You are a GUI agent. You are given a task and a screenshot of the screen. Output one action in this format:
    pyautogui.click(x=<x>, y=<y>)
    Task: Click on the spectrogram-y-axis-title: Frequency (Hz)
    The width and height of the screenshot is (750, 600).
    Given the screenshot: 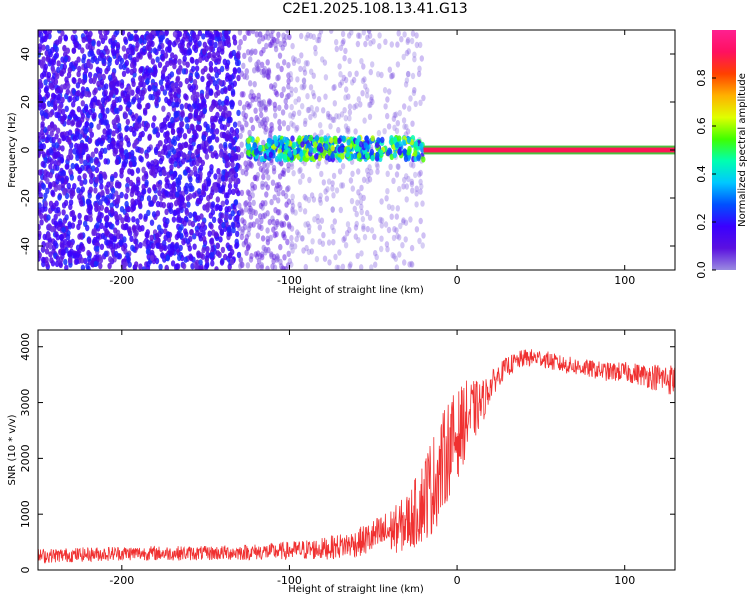 What is the action you would take?
    pyautogui.click(x=12, y=150)
    